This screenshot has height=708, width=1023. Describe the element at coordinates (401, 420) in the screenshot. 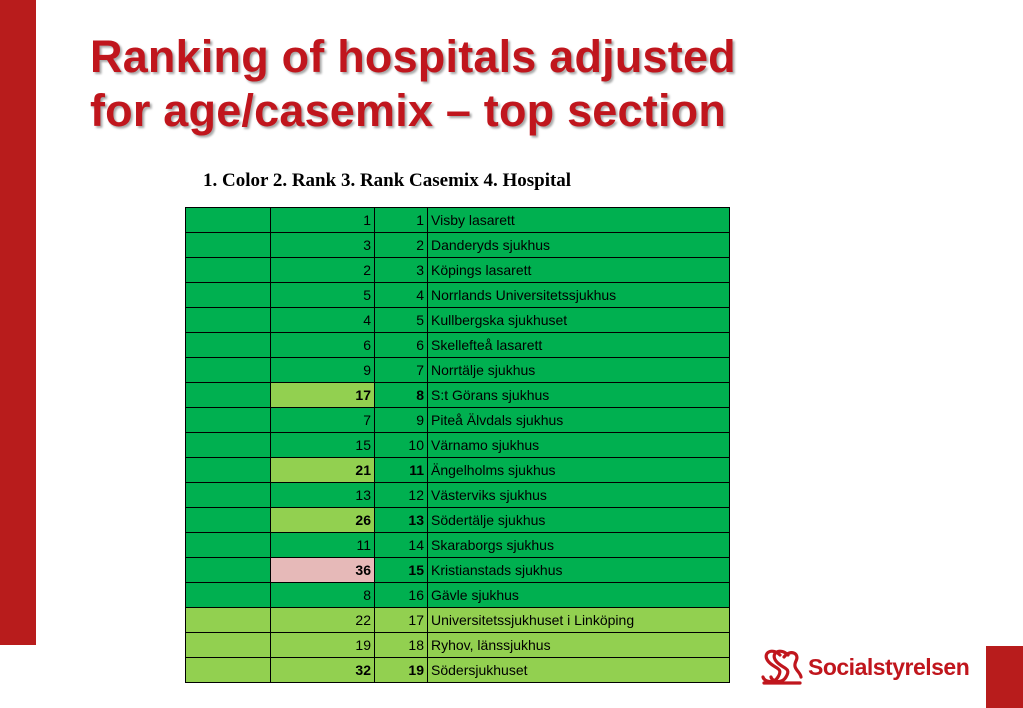

I see `rank-casemix-cell: 9` at that location.